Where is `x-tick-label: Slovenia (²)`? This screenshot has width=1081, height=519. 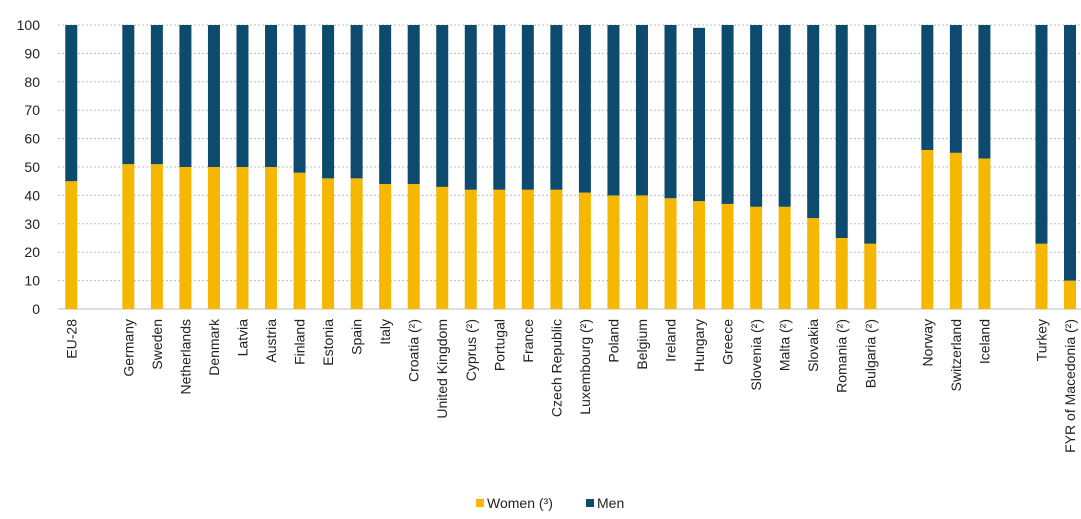 x-tick-label: Slovenia (²) is located at coordinates (756, 355).